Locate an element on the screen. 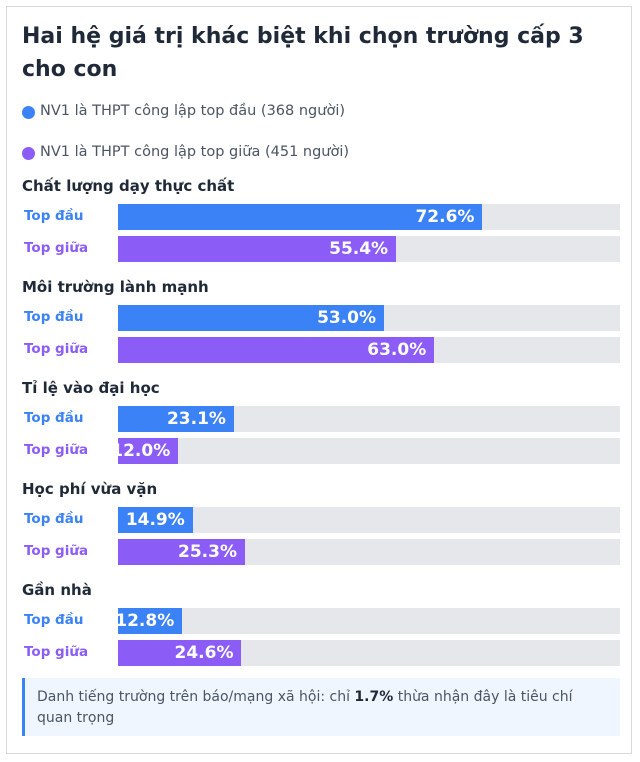 Image resolution: width=640 pixels, height=762 pixels. bar: 12.0% is located at coordinates (145, 451).